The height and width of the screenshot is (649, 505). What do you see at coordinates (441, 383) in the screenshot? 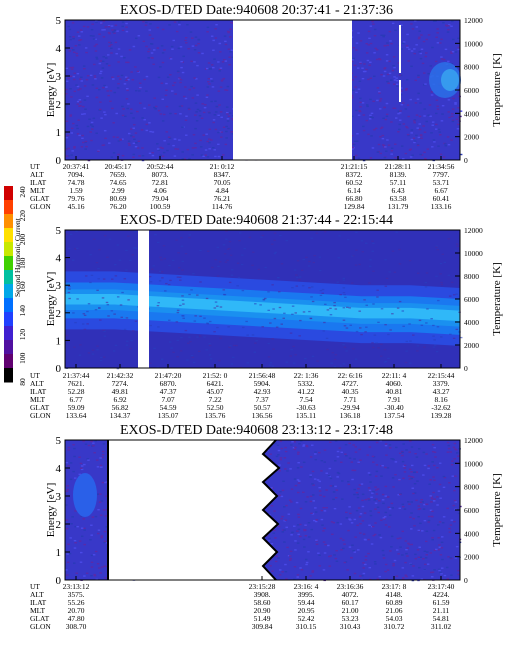
I see `orbit-value: 3379.` at bounding box center [441, 383].